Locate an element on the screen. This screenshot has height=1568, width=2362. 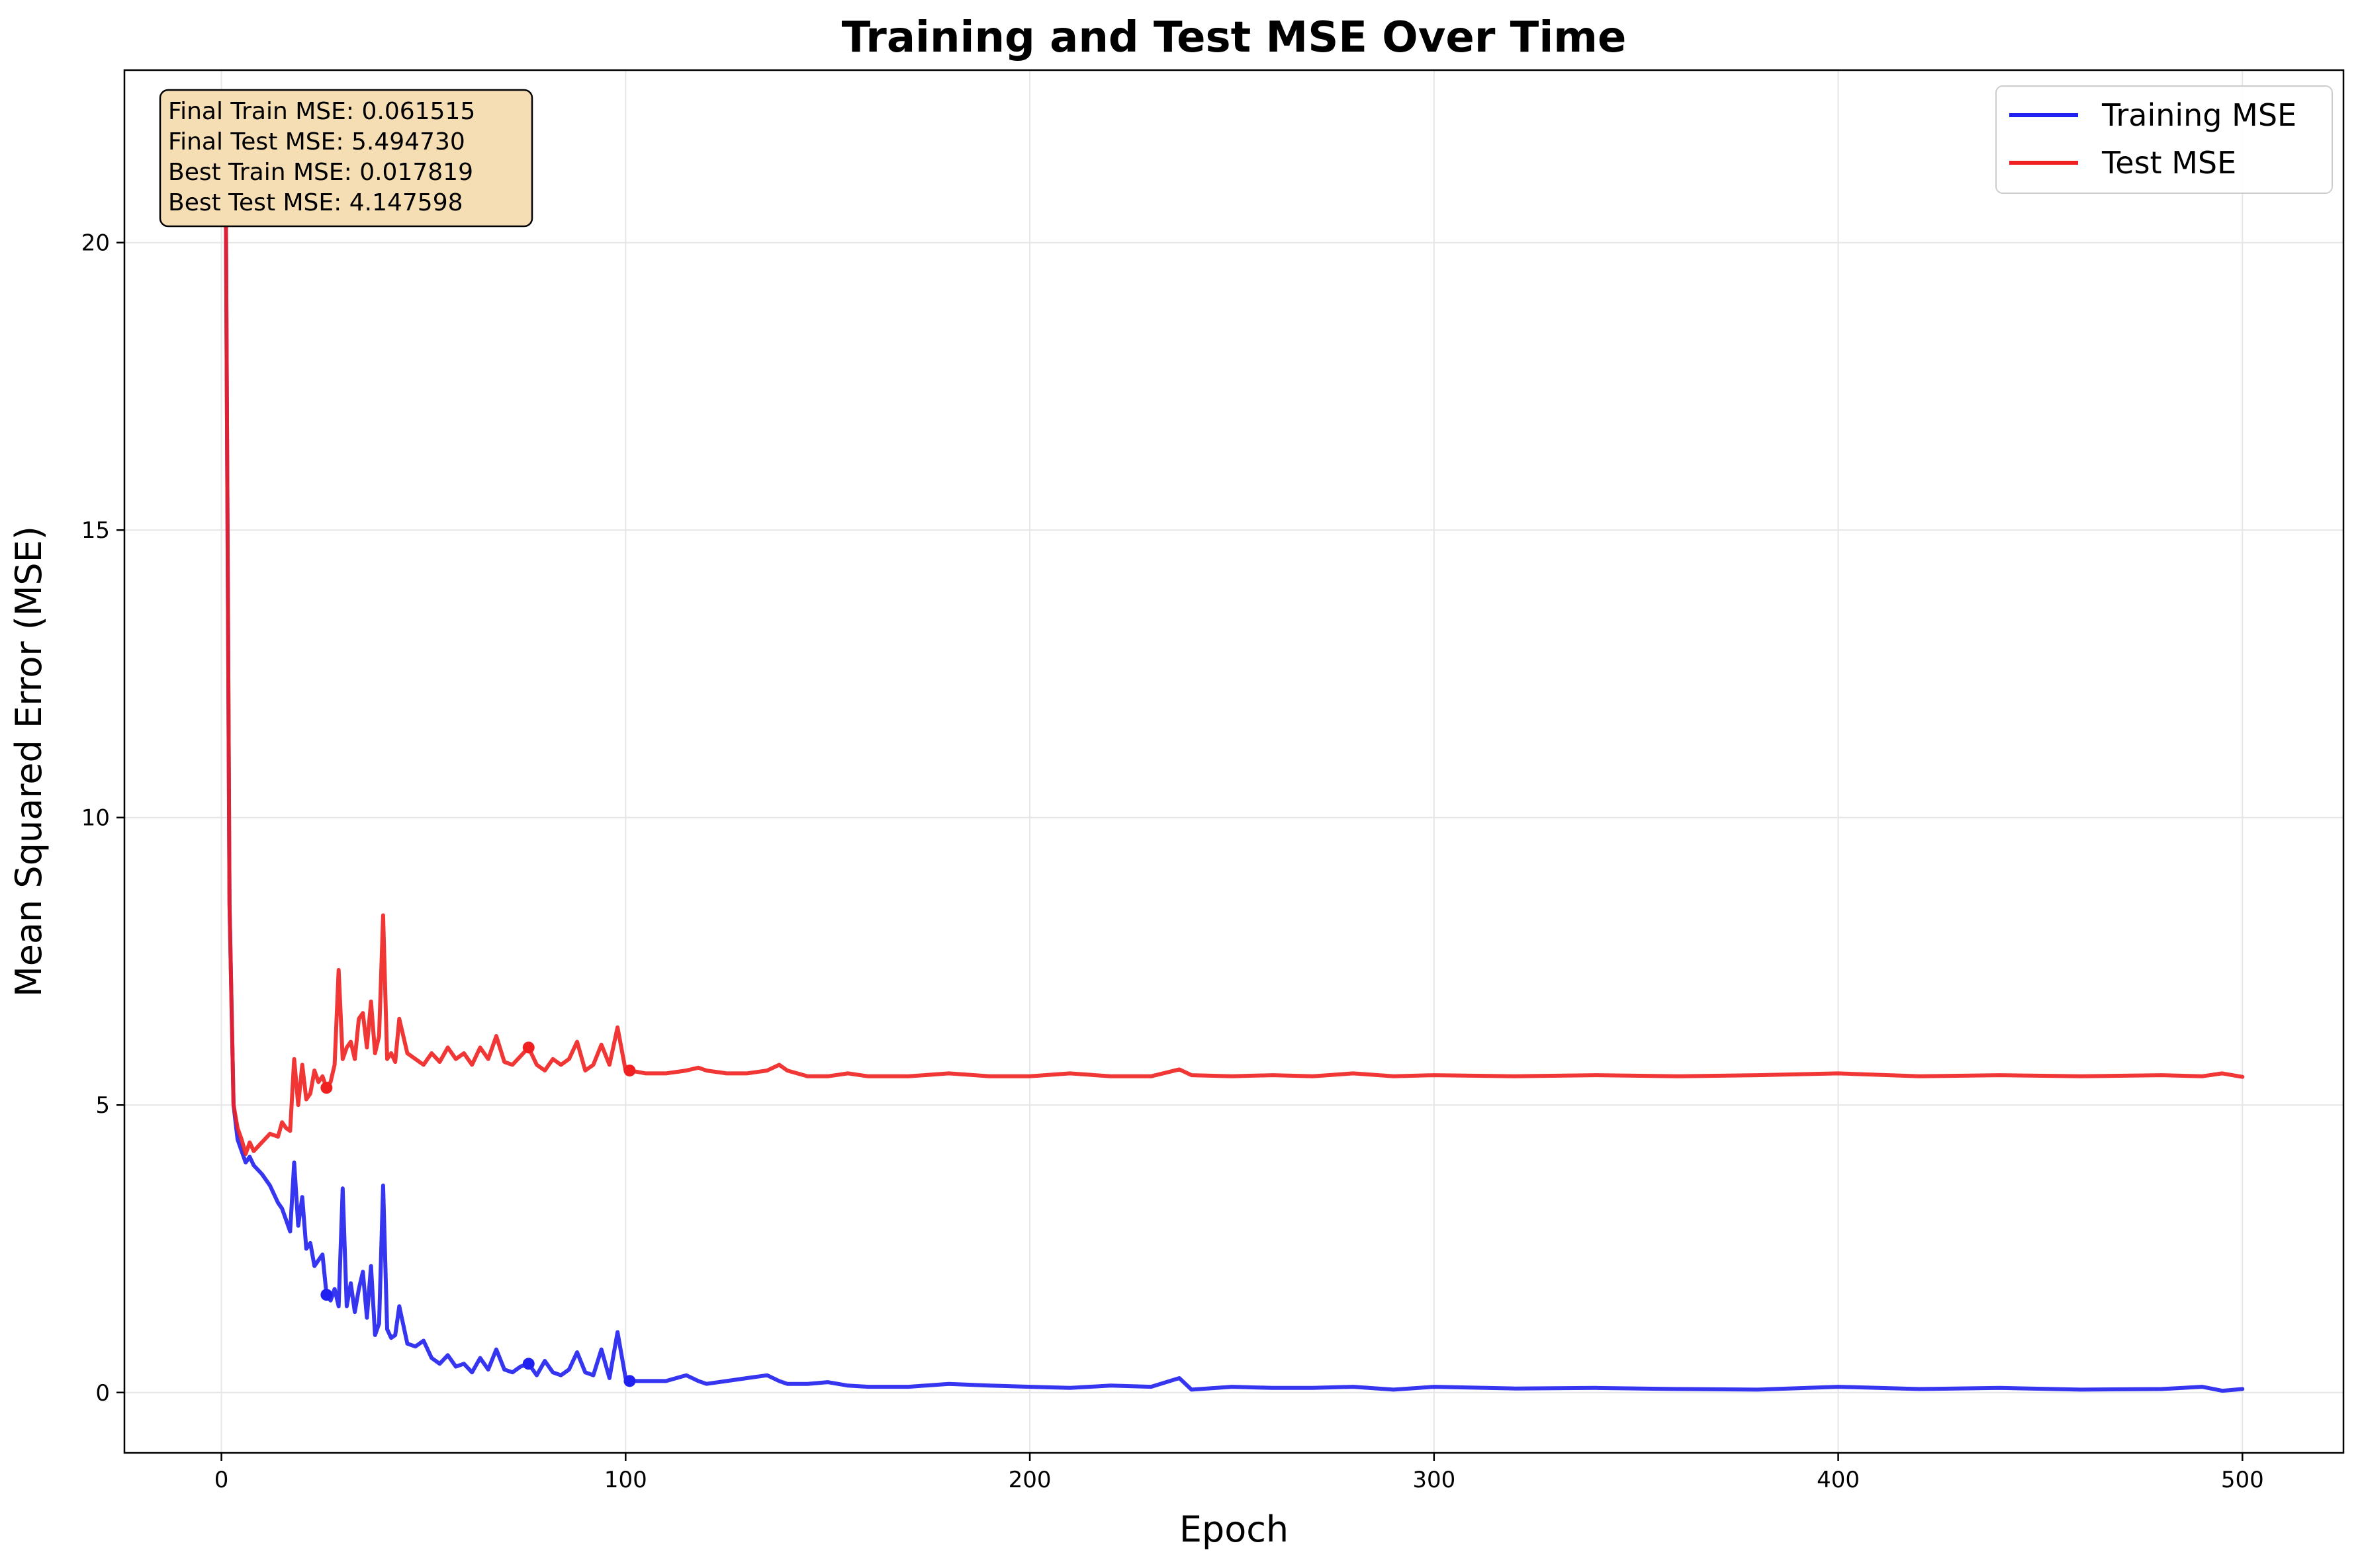
y-axis-label: Mean Squared Error (MSE) is located at coordinates (29, 762).